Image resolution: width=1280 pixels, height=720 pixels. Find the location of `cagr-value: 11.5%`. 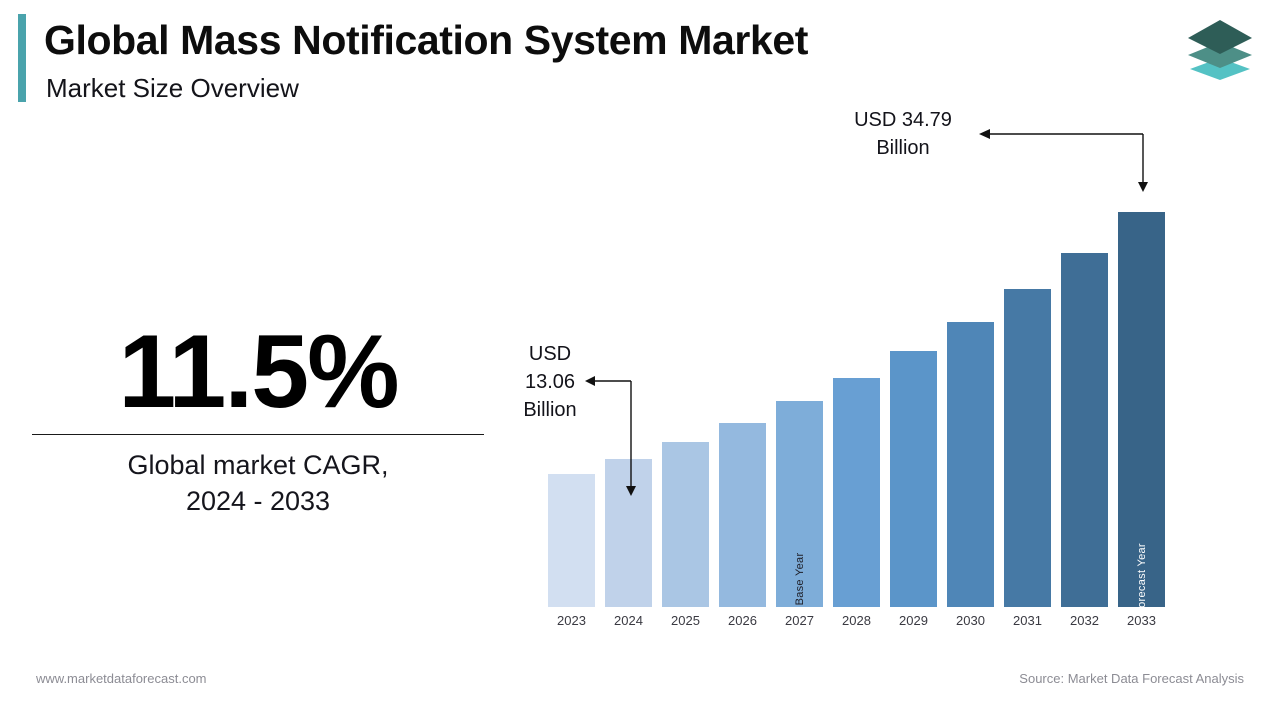

cagr-value: 11.5% is located at coordinates (258, 372).